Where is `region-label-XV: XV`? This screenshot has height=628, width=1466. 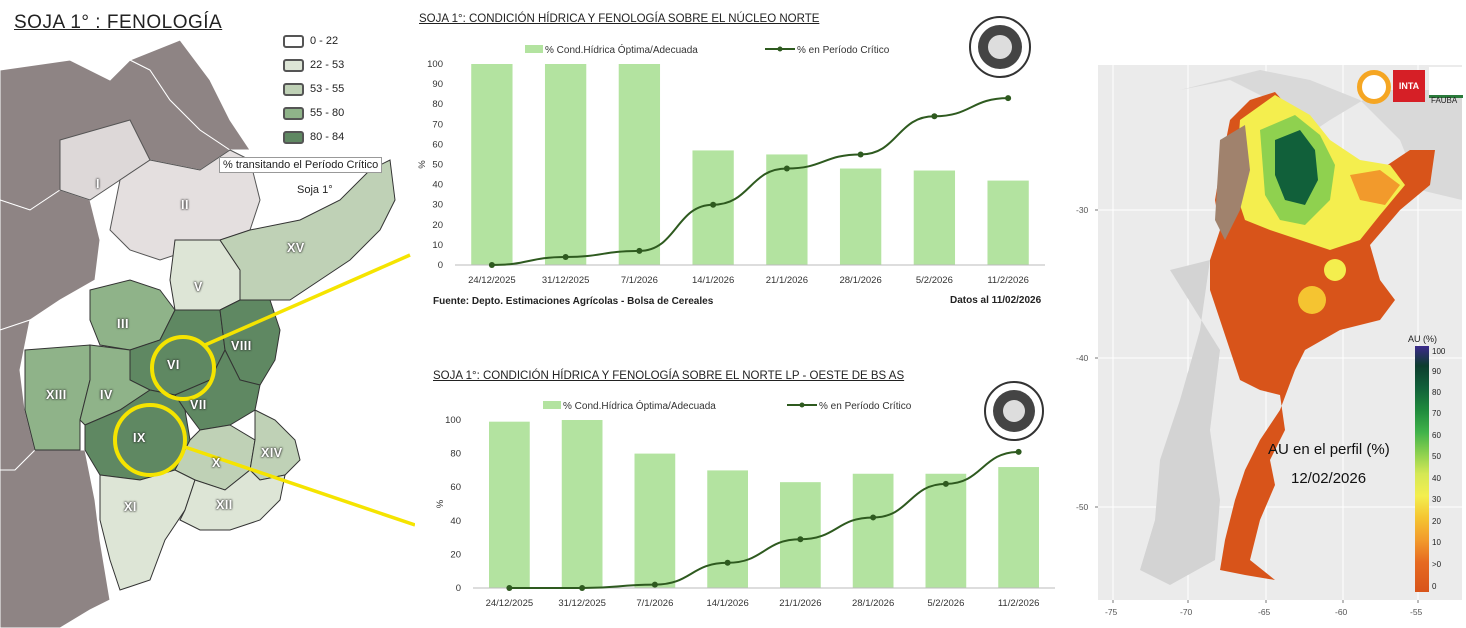 region-label-XV: XV is located at coordinates (296, 248).